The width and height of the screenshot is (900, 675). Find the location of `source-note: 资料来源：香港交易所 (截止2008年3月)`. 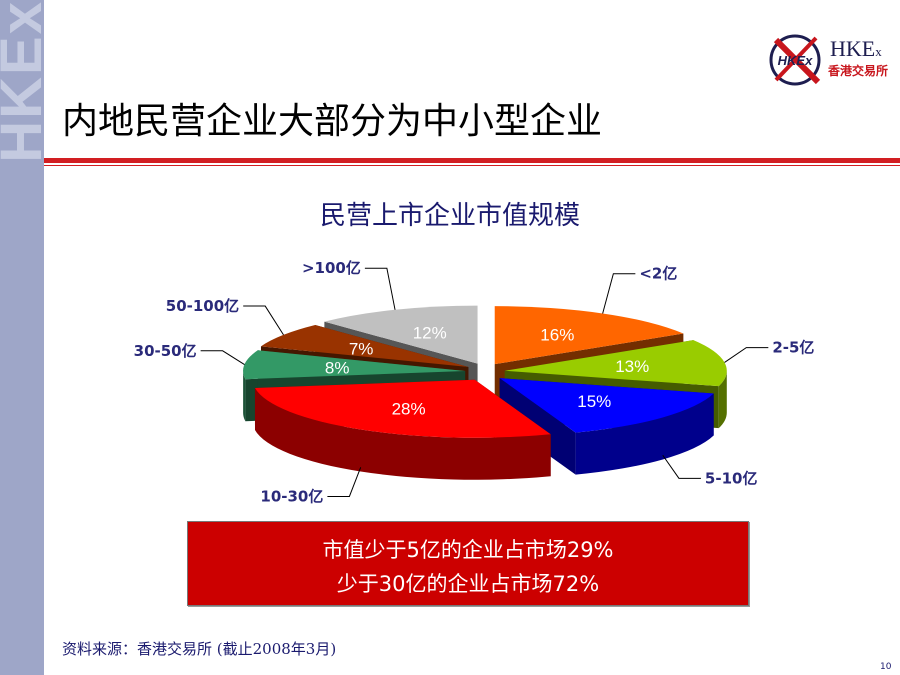

source-note: 资料来源：香港交易所 (截止2008年3月) is located at coordinates (199, 649).